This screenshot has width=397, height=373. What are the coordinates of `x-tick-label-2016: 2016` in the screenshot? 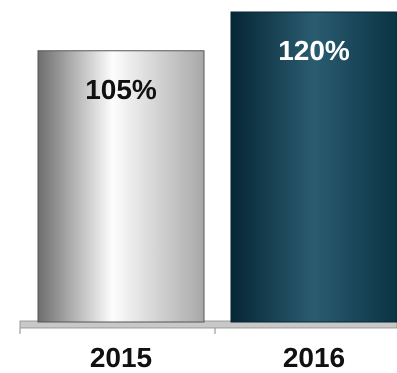 It's located at (314, 357).